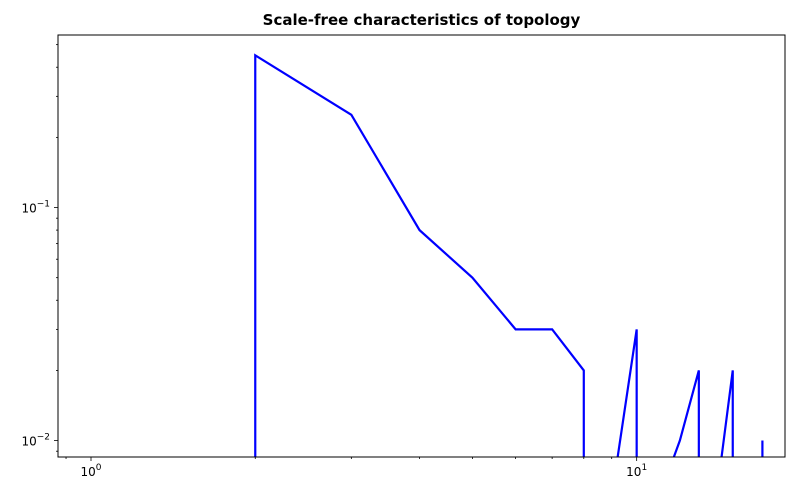 This screenshot has height=500, width=800. I want to click on y-tick-label: 10⁻², so click(35, 441).